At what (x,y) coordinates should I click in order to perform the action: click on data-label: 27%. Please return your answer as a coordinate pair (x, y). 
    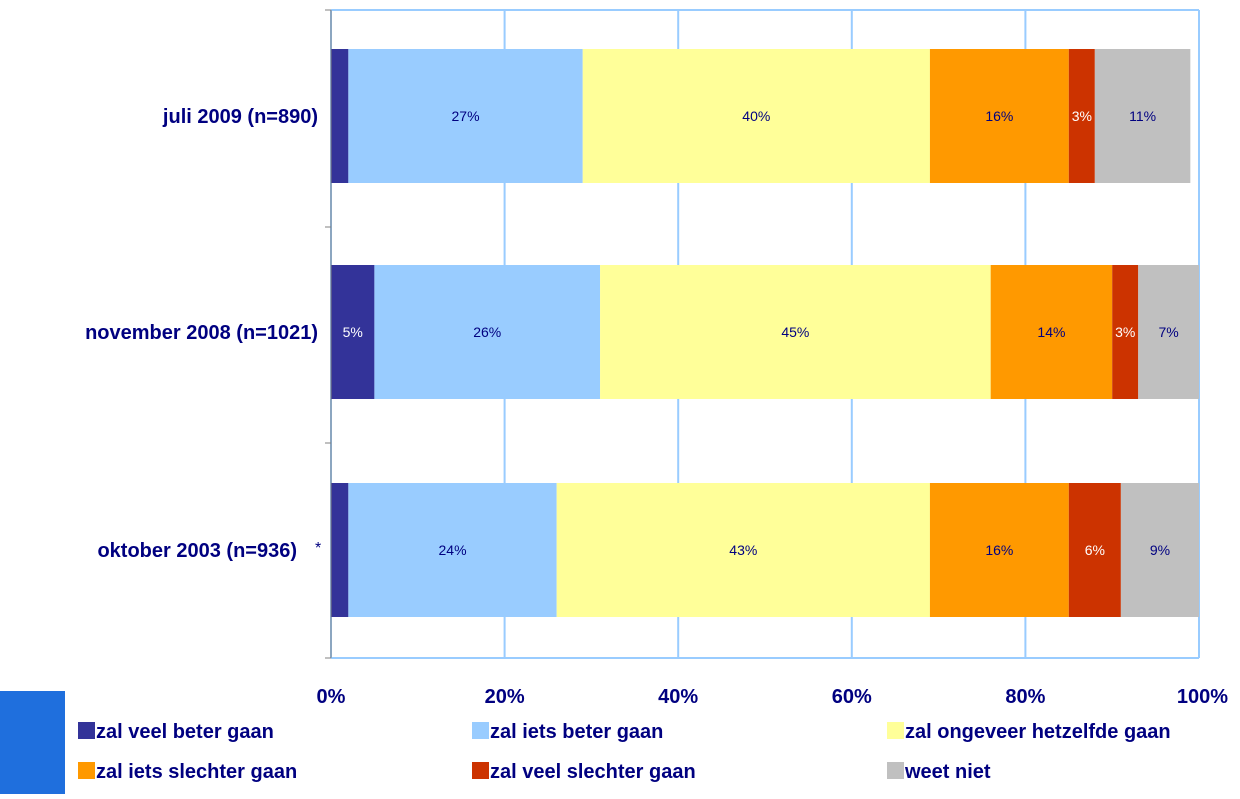
    Looking at the image, I should click on (466, 116).